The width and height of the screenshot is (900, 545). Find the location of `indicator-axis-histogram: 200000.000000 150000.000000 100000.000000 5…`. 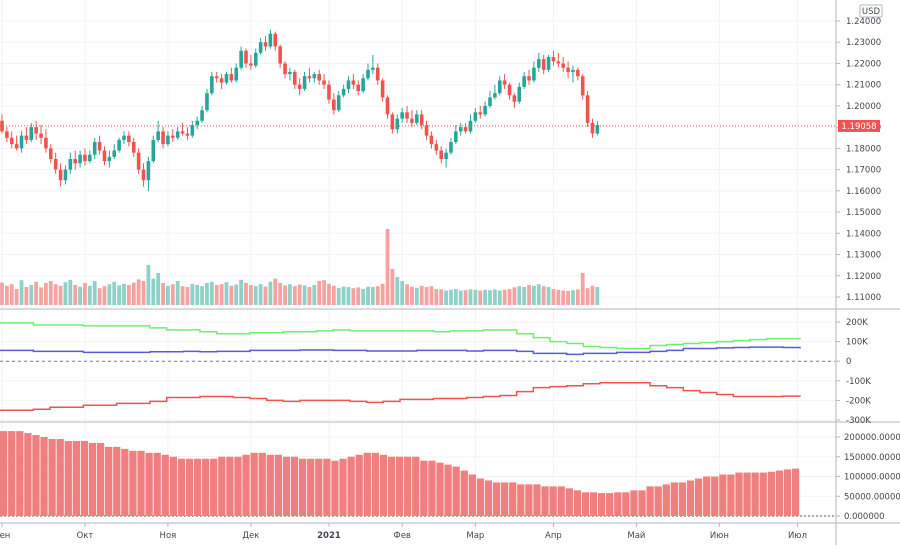

indicator-axis-histogram: 200000.000000 150000.000000 100000.000000 5… is located at coordinates (868, 477).